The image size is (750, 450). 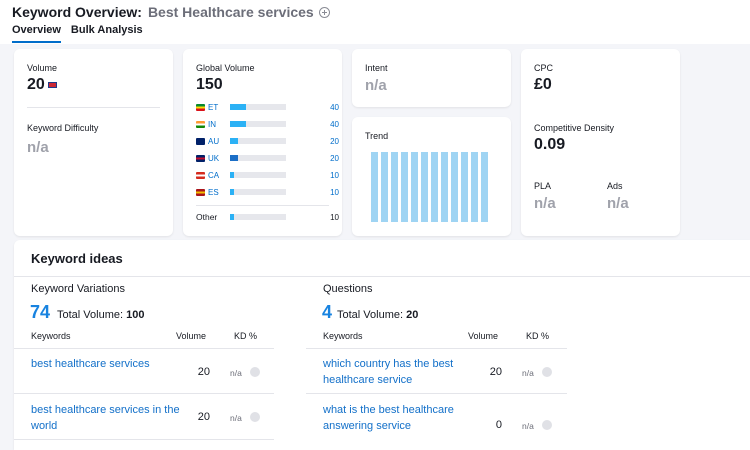 I want to click on page-title: Keyword Overview:, so click(x=77, y=12).